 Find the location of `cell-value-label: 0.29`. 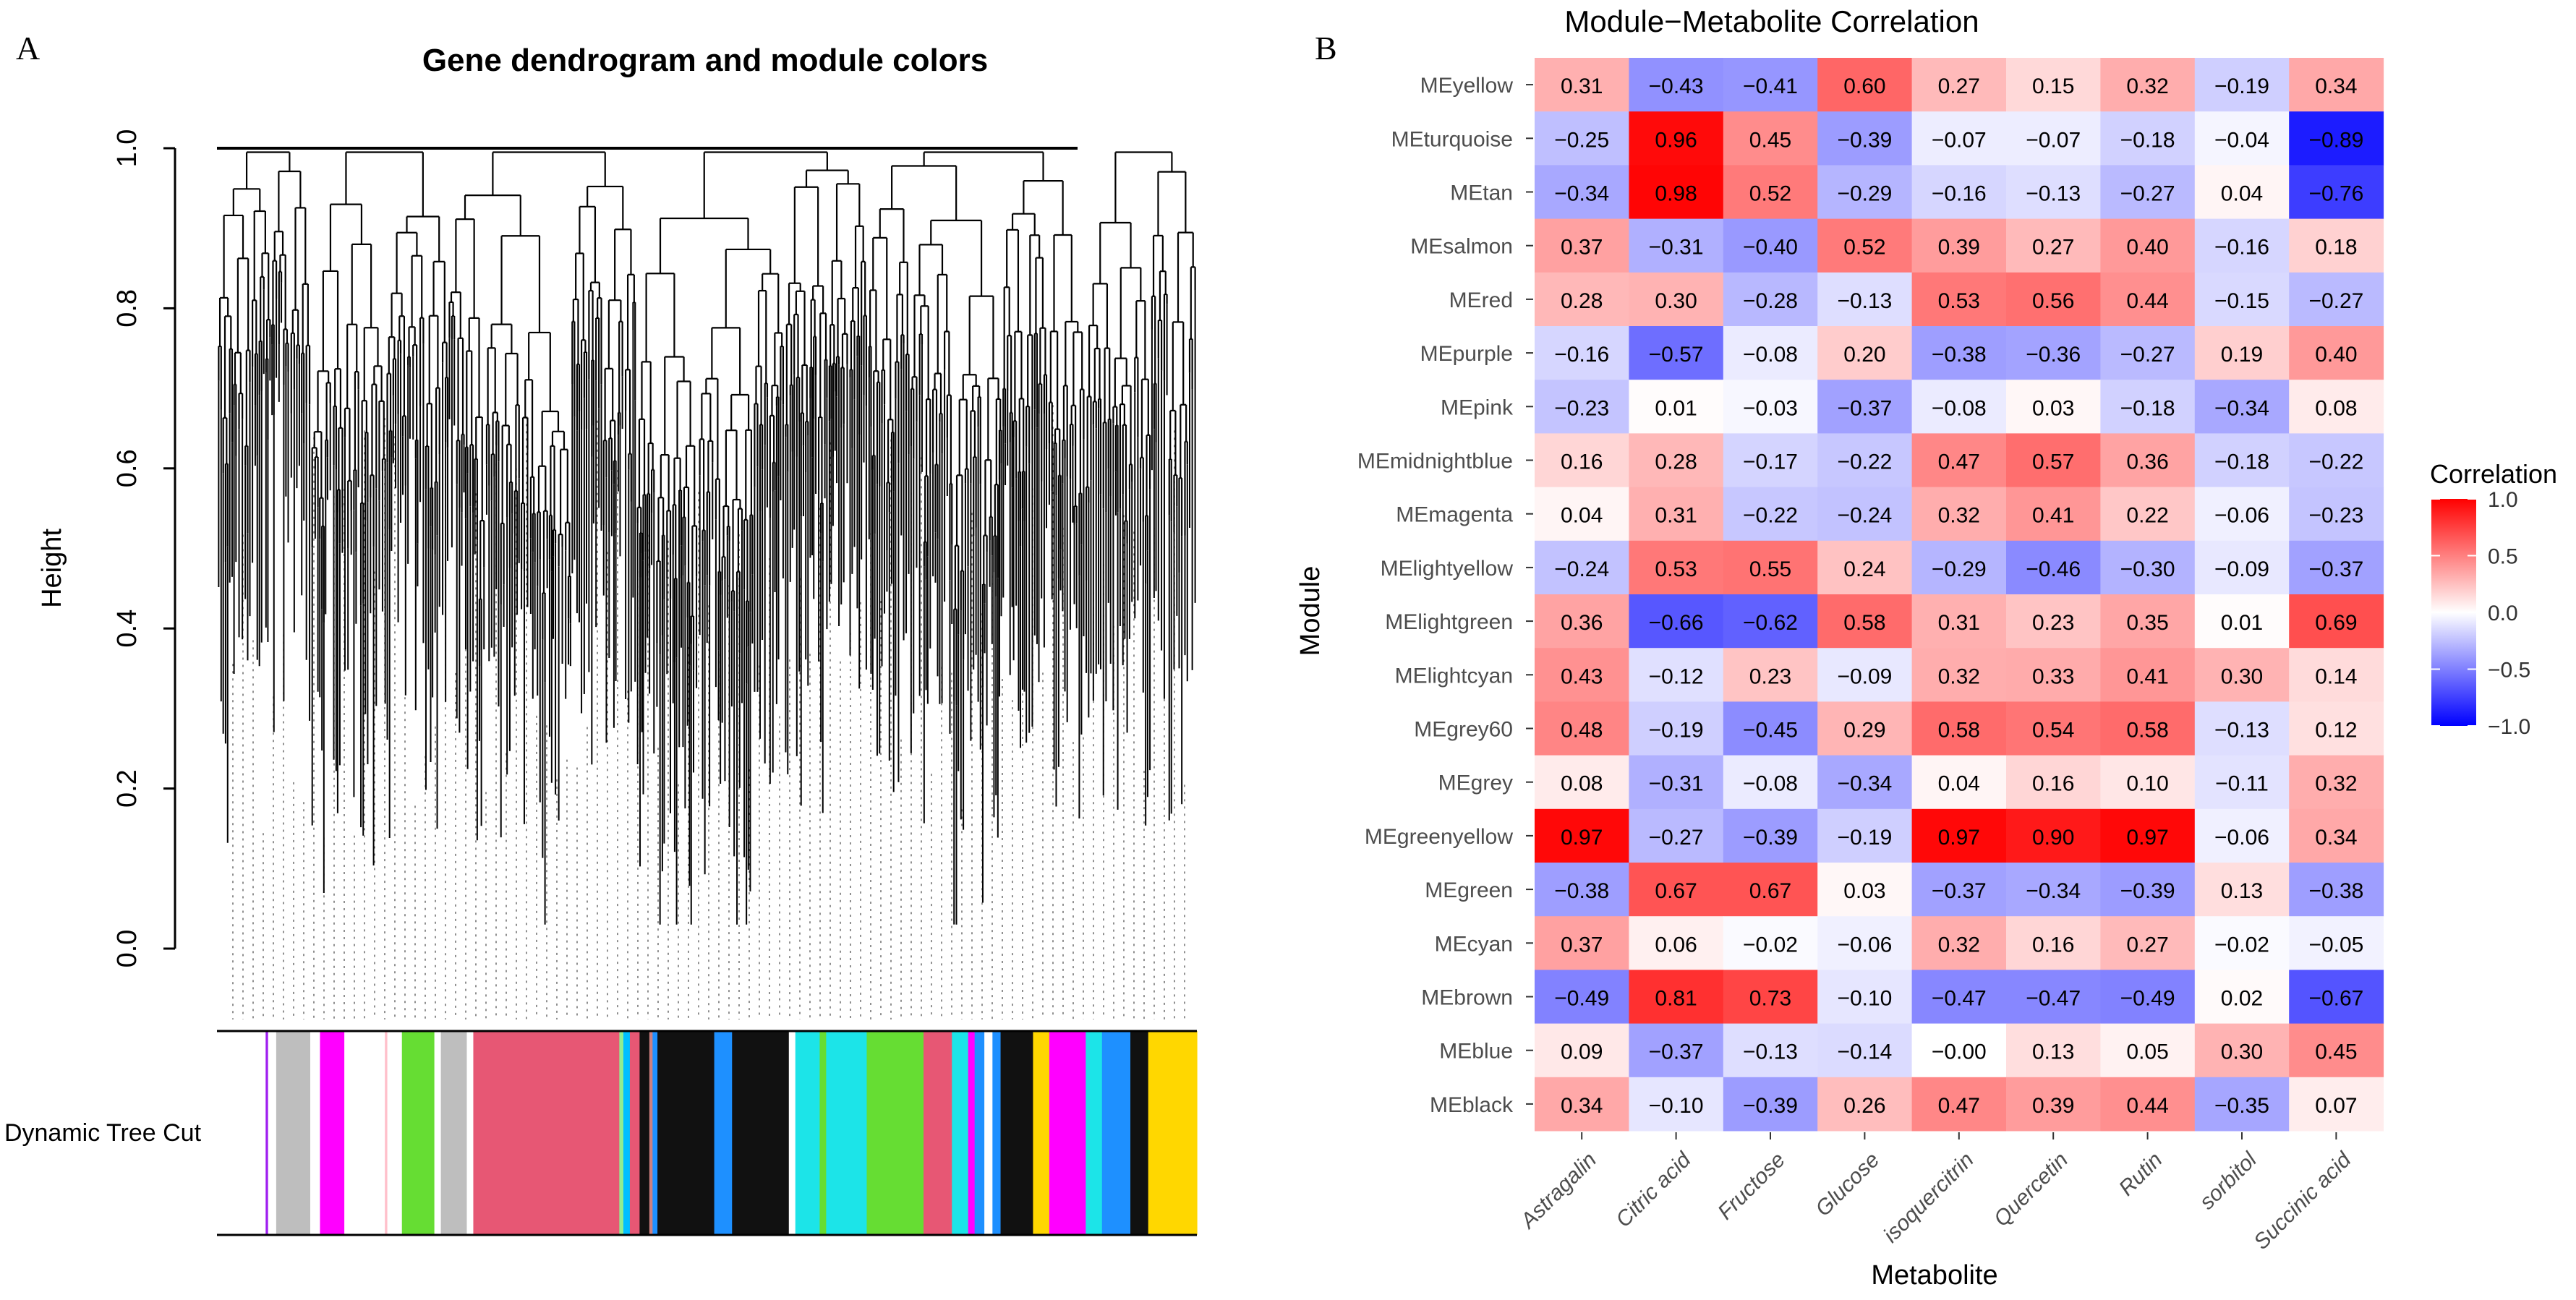

cell-value-label: 0.29 is located at coordinates (1864, 731).